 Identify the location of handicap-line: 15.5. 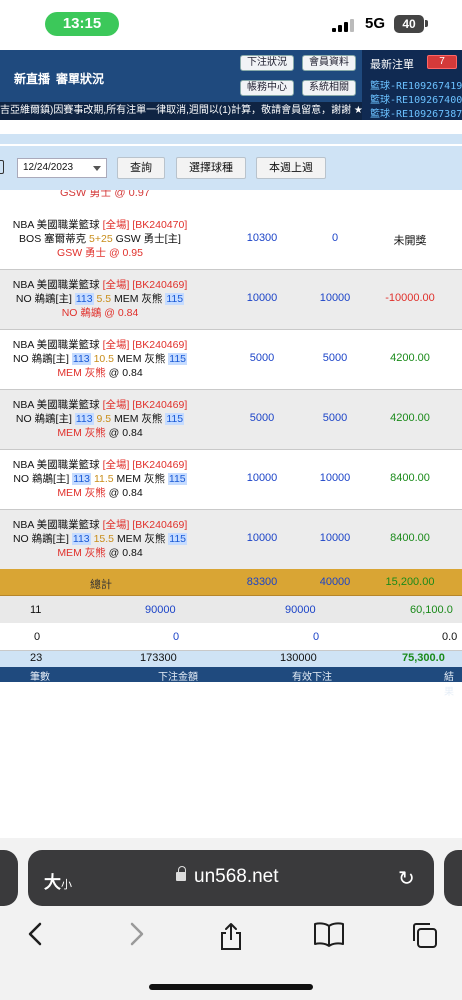
(104, 539).